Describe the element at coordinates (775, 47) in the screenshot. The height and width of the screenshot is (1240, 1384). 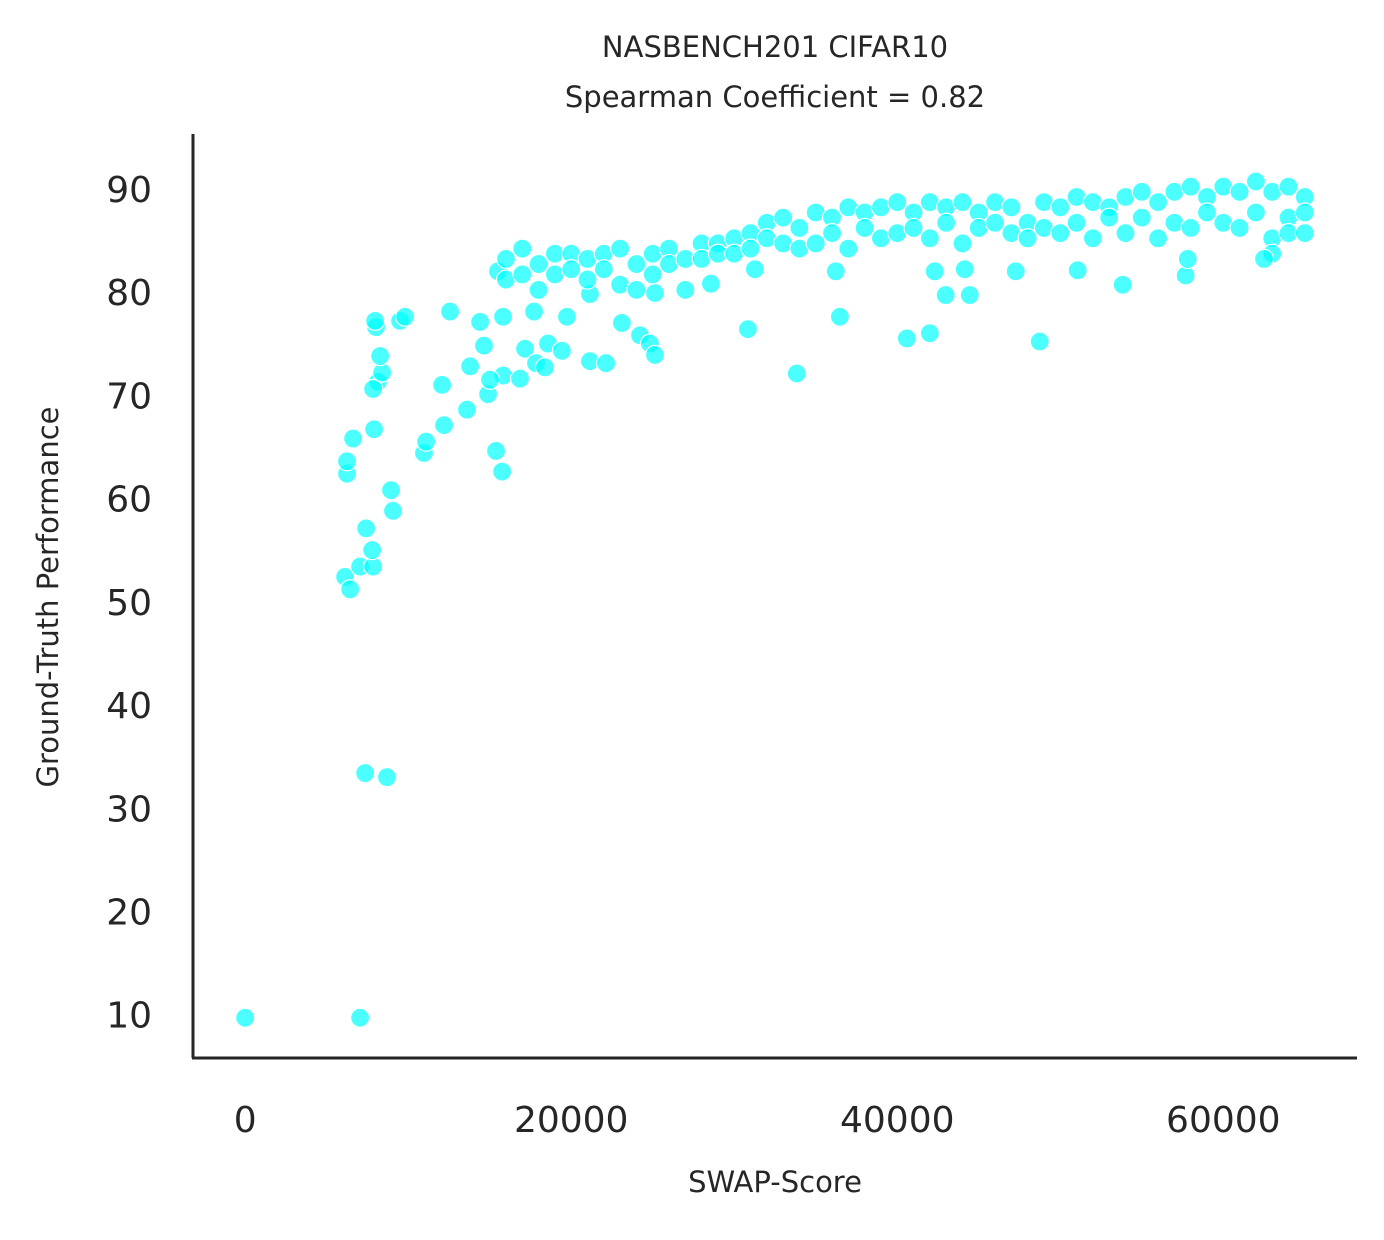
I see `chart-title: NASBENCH201 CIFAR10` at that location.